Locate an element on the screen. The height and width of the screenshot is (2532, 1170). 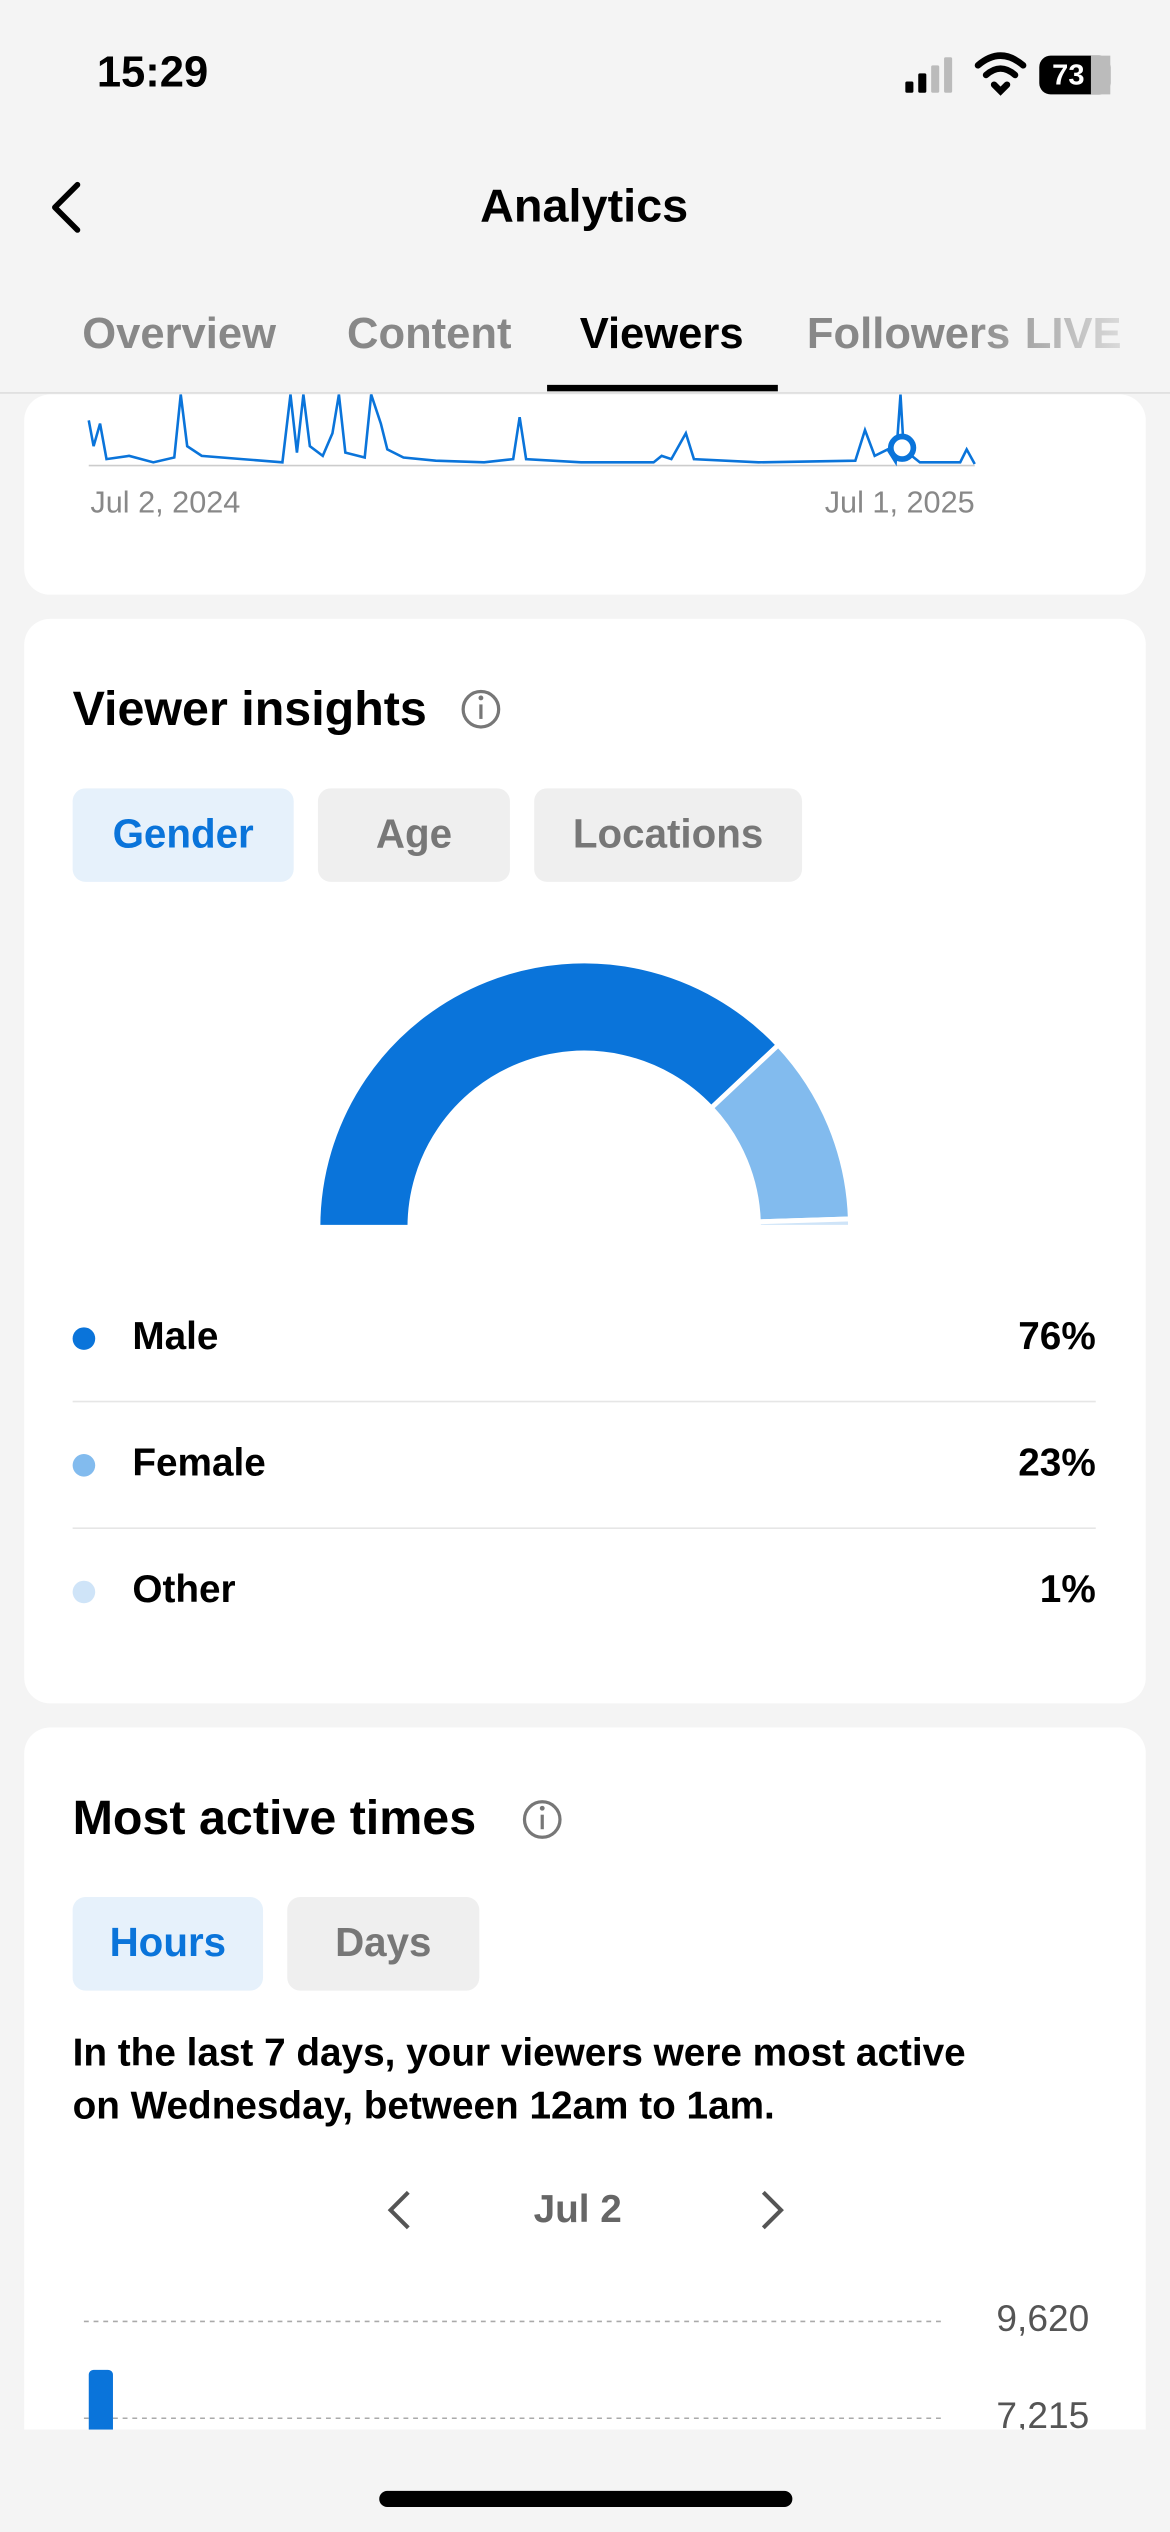
tab: Overview is located at coordinates (179, 334).